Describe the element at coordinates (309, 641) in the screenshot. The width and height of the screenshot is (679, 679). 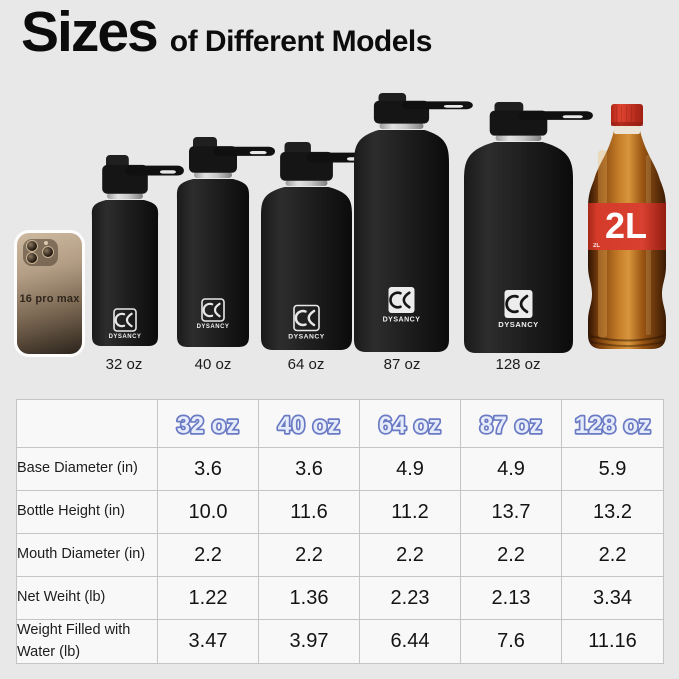
I see `table-cell: 3.97` at that location.